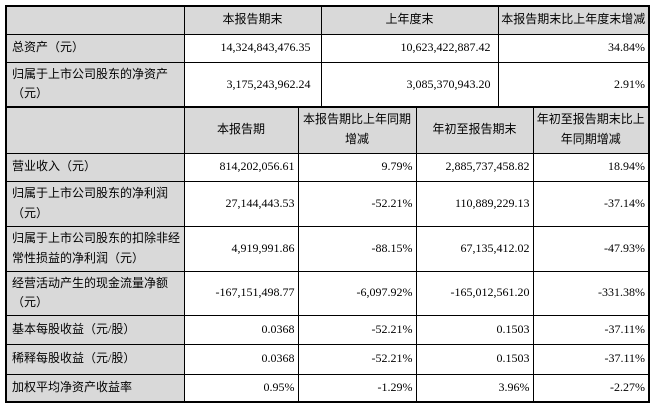 This screenshot has width=653, height=408. Describe the element at coordinates (241, 130) in the screenshot. I see `col-header-current-period: 本报告期` at that location.